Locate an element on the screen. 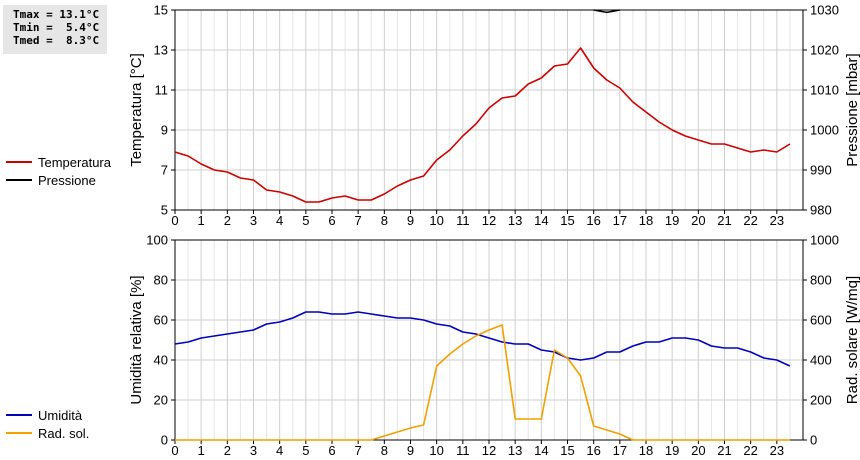 The height and width of the screenshot is (460, 860). chart1-x-tick-label: 4 is located at coordinates (279, 220).